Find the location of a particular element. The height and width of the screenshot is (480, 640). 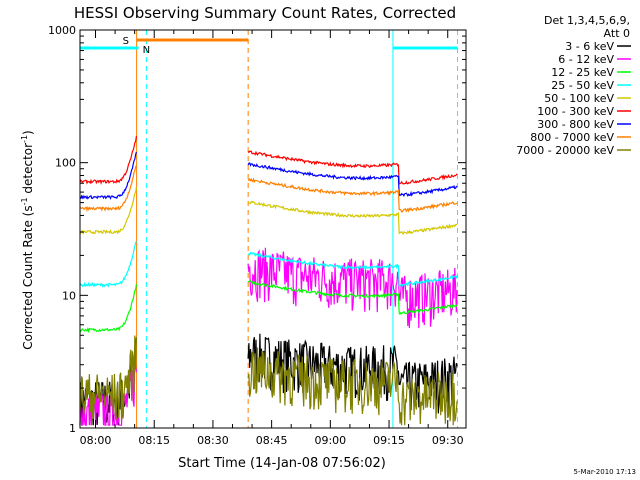

x-tick-label: 09:30 is located at coordinates (448, 440).